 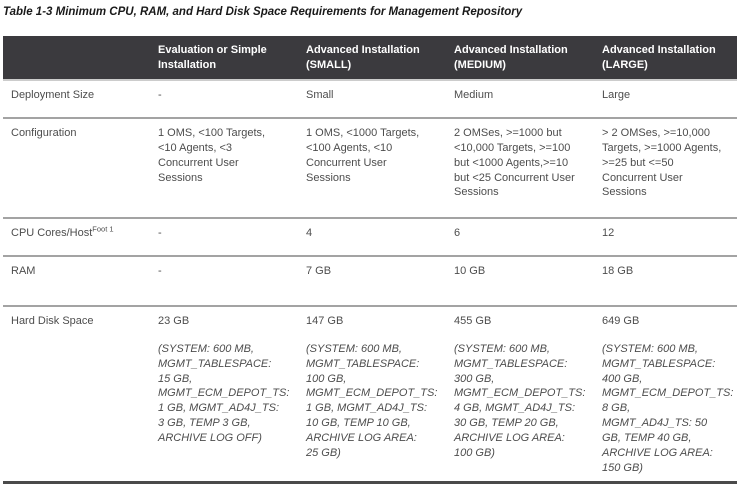 I want to click on cell-value: 649 GB, so click(x=621, y=321).